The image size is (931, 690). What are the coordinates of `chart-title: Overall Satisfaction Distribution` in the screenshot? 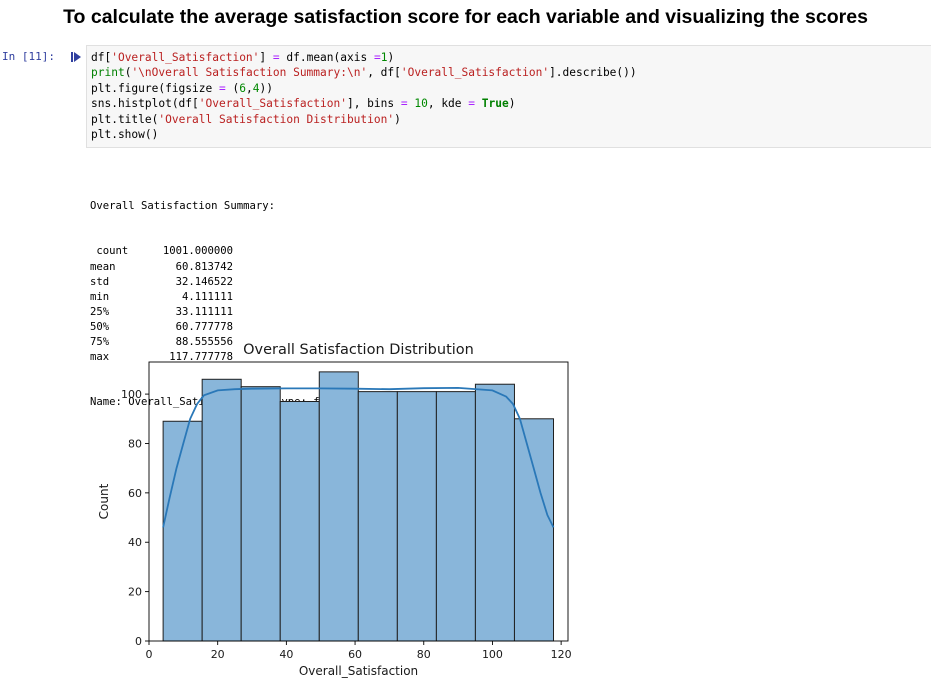 It's located at (358, 350).